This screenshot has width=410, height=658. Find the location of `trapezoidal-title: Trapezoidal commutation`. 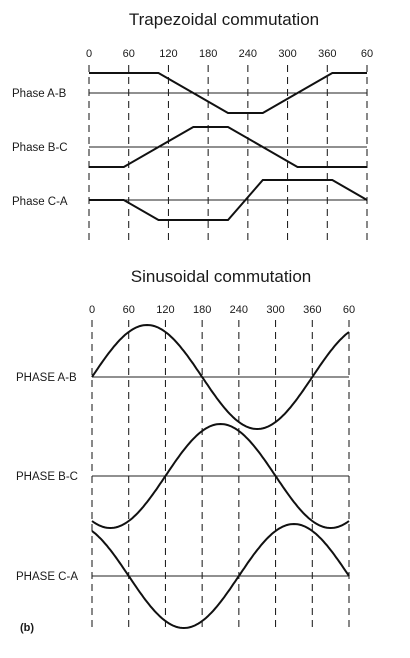

trapezoidal-title: Trapezoidal commutation is located at coordinates (224, 19).